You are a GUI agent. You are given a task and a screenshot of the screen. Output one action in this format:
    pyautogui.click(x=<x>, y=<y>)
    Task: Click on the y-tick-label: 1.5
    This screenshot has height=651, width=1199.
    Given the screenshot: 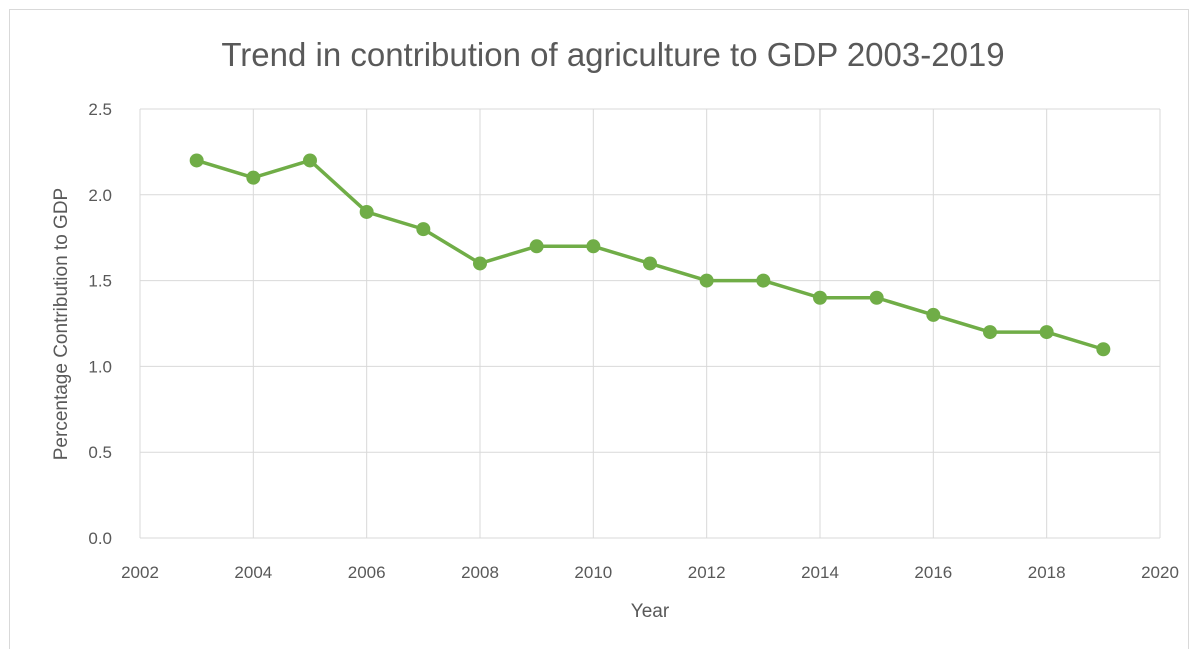 What is the action you would take?
    pyautogui.click(x=100, y=281)
    